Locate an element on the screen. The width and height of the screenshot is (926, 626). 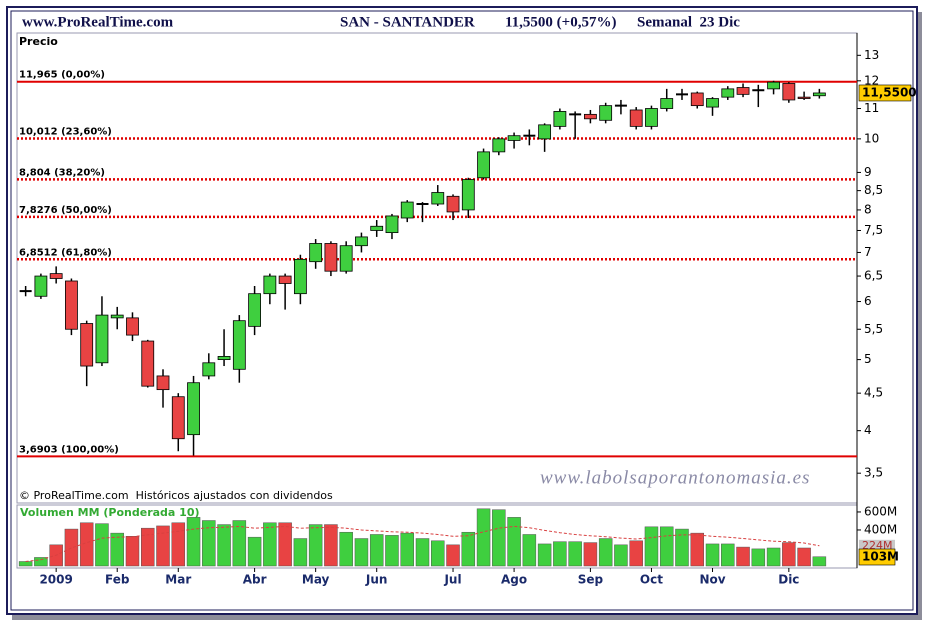
y-tick-label: 7 is located at coordinates (868, 252).